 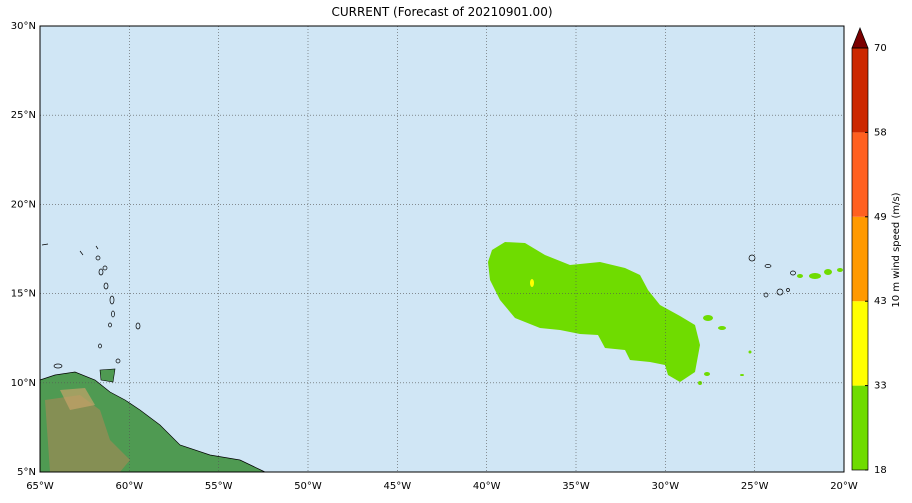 What do you see at coordinates (219, 486) in the screenshot?
I see `x-tick-label: 55°W` at bounding box center [219, 486].